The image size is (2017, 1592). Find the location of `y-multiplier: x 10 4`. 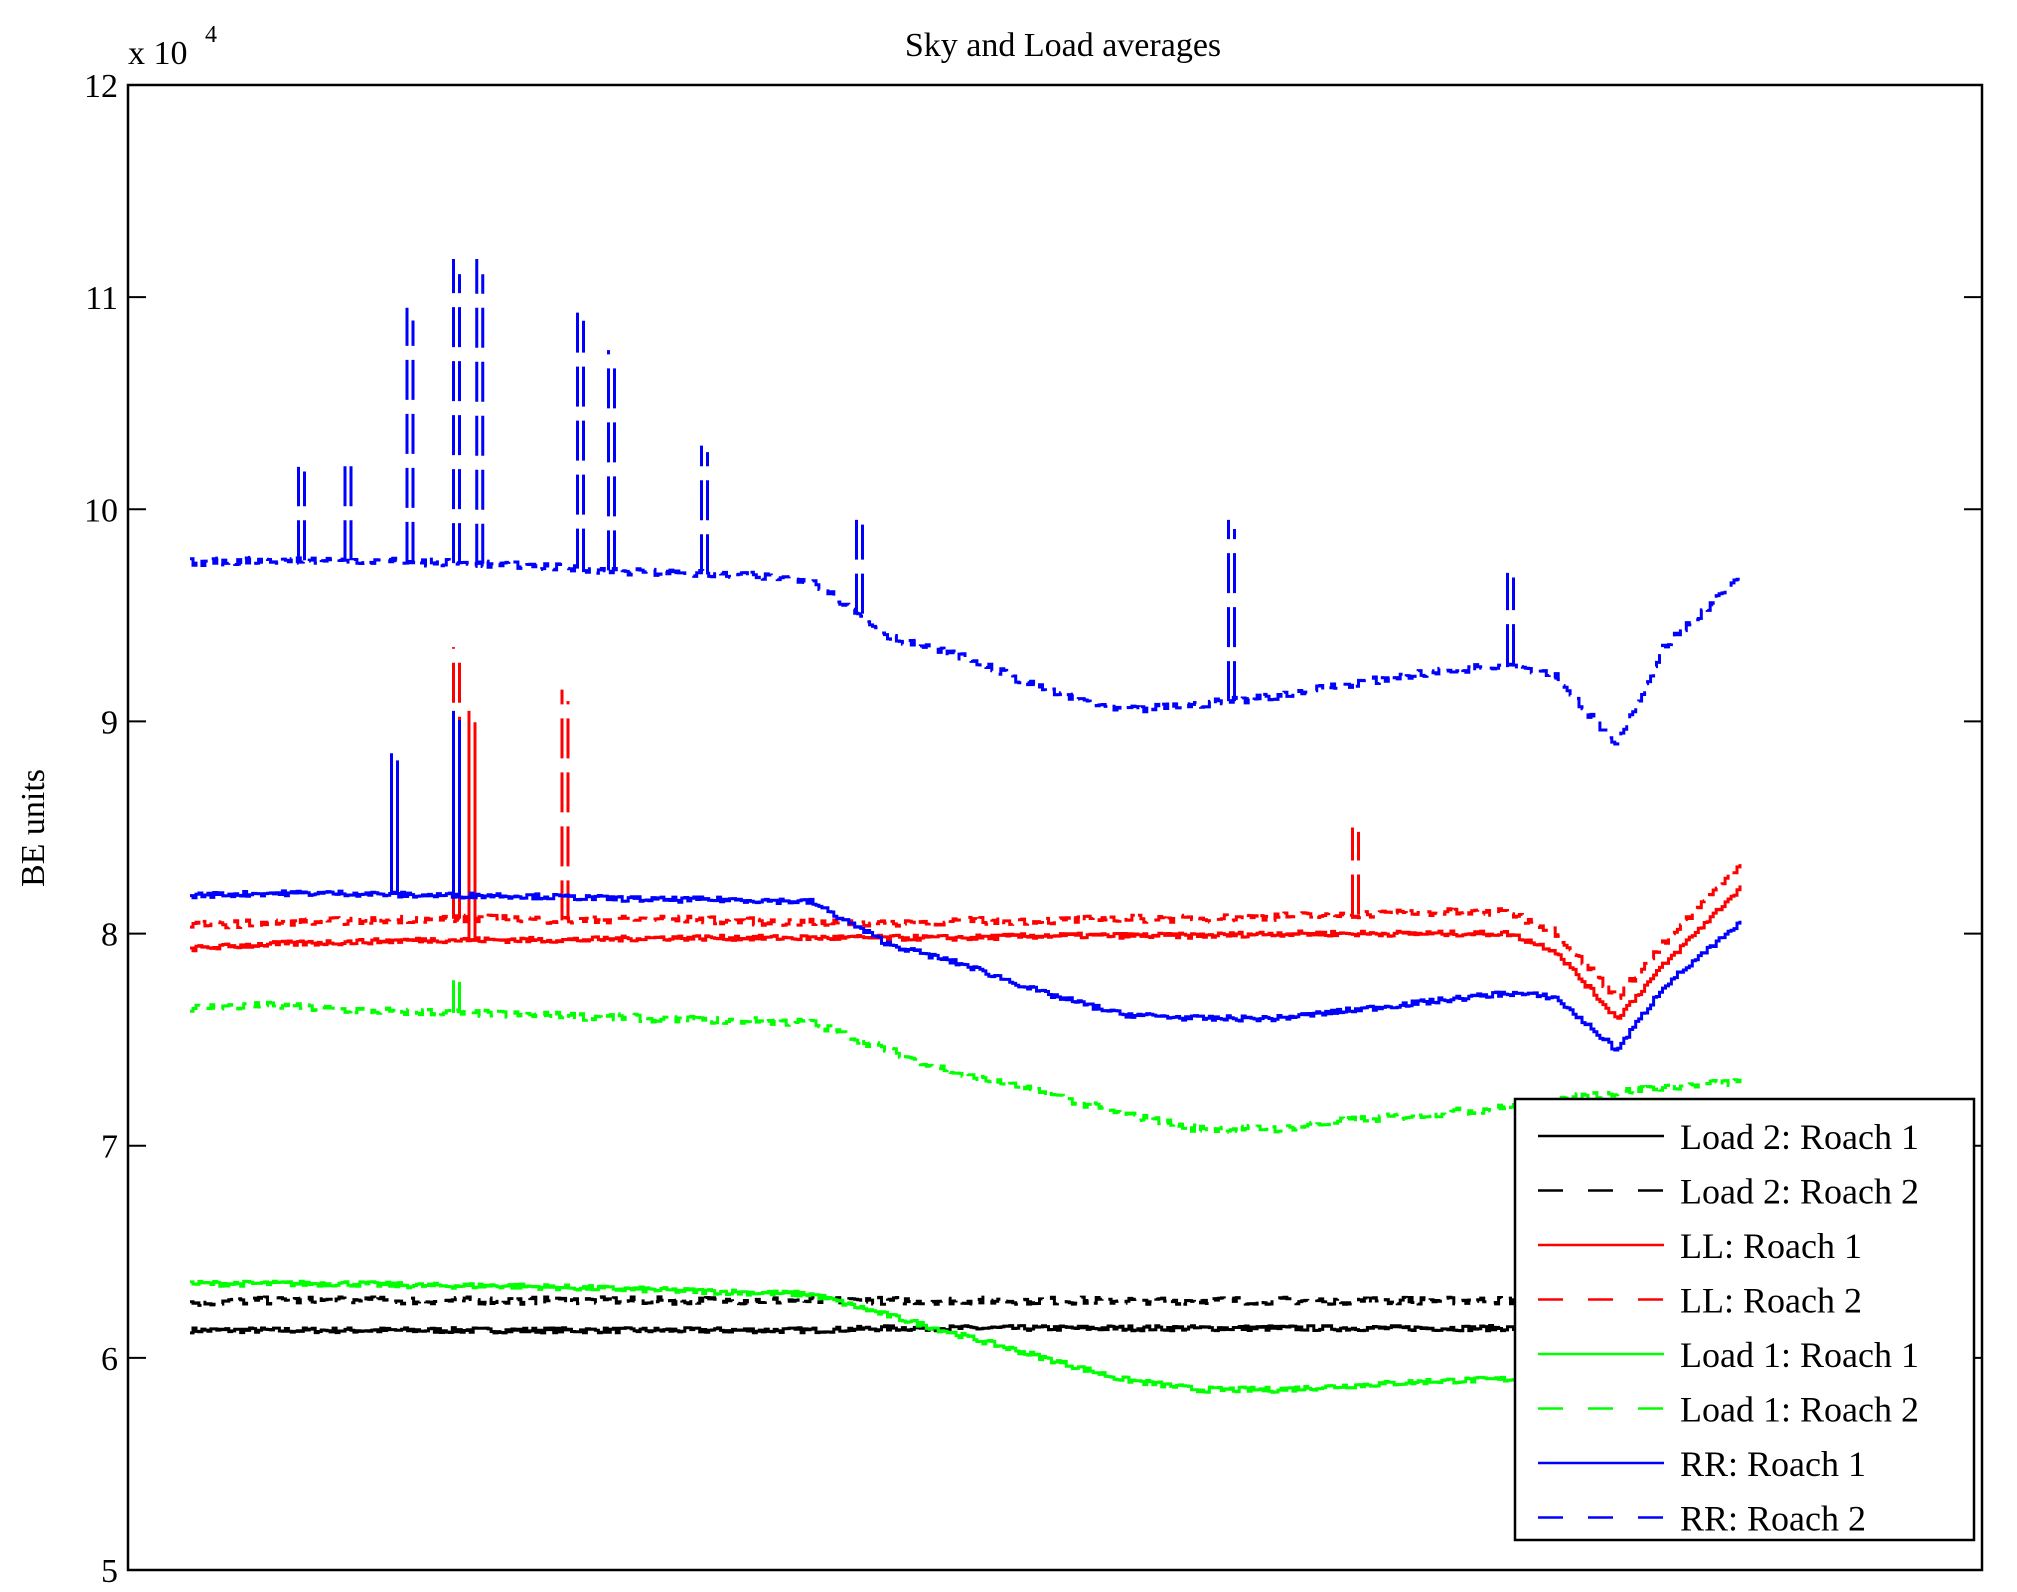

y-multiplier: x 10 4 is located at coordinates (172, 47).